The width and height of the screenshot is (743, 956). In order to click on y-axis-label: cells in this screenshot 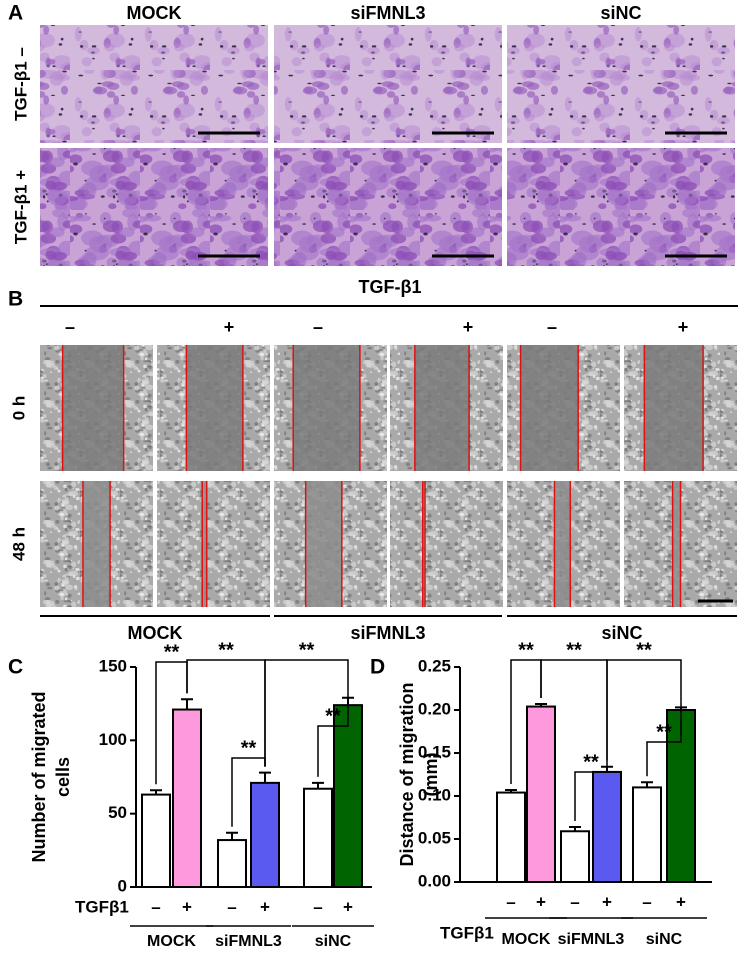, I will do `click(63, 777)`.